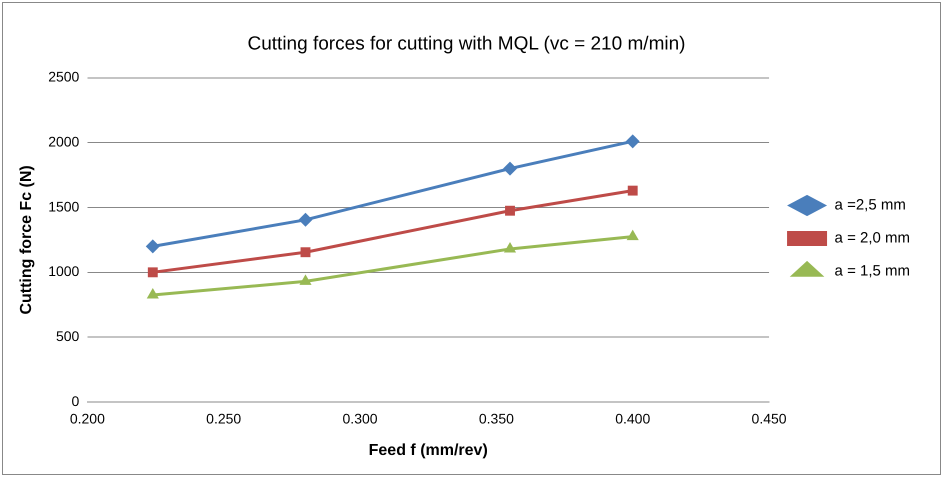 The image size is (943, 477). I want to click on y-tick-label: 1000, so click(64, 271).